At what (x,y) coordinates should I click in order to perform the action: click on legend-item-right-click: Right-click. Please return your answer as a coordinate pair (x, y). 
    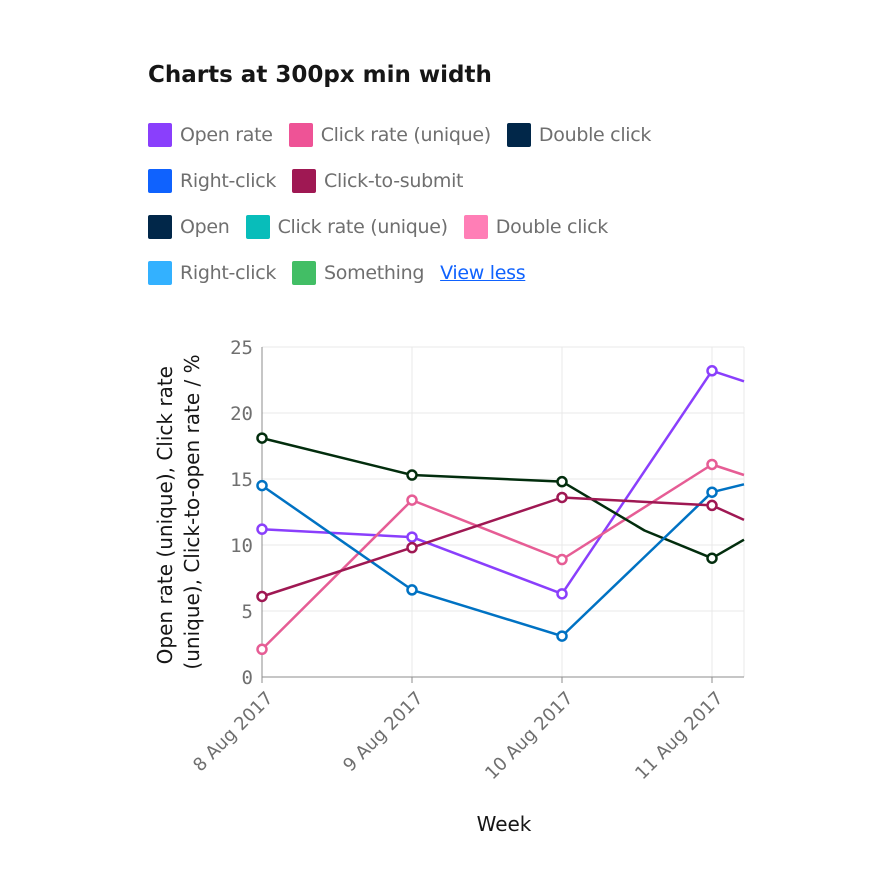
    Looking at the image, I should click on (212, 181).